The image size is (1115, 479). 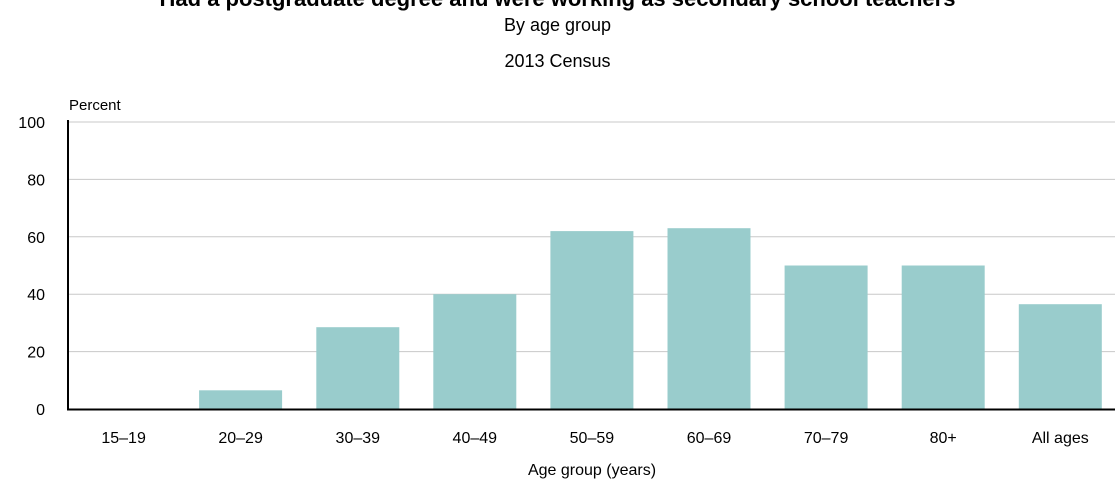 I want to click on x-tick-label: 80+, so click(x=943, y=438).